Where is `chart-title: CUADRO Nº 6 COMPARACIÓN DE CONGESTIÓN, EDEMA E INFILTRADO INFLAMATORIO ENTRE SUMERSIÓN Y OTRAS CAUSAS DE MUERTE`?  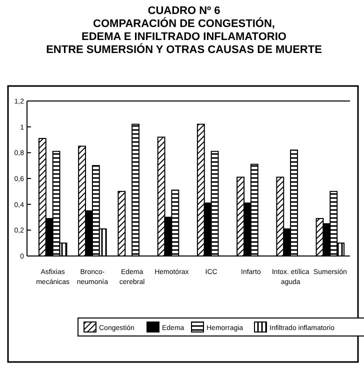 chart-title: CUADRO Nº 6 COMPARACIÓN DE CONGESTIÓN, EDEMA E INFILTRADO INFLAMATORIO ENTRE SUMERSIÓN Y OTRAS CAUSAS DE MUERTE is located at coordinates (184, 30).